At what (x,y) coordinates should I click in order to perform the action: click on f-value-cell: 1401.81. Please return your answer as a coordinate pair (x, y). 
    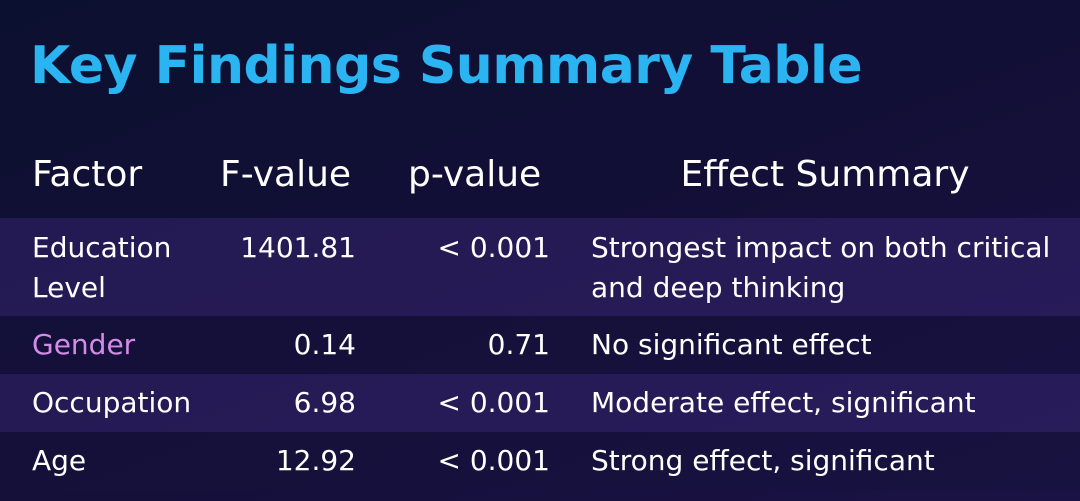
    Looking at the image, I should click on (298, 247).